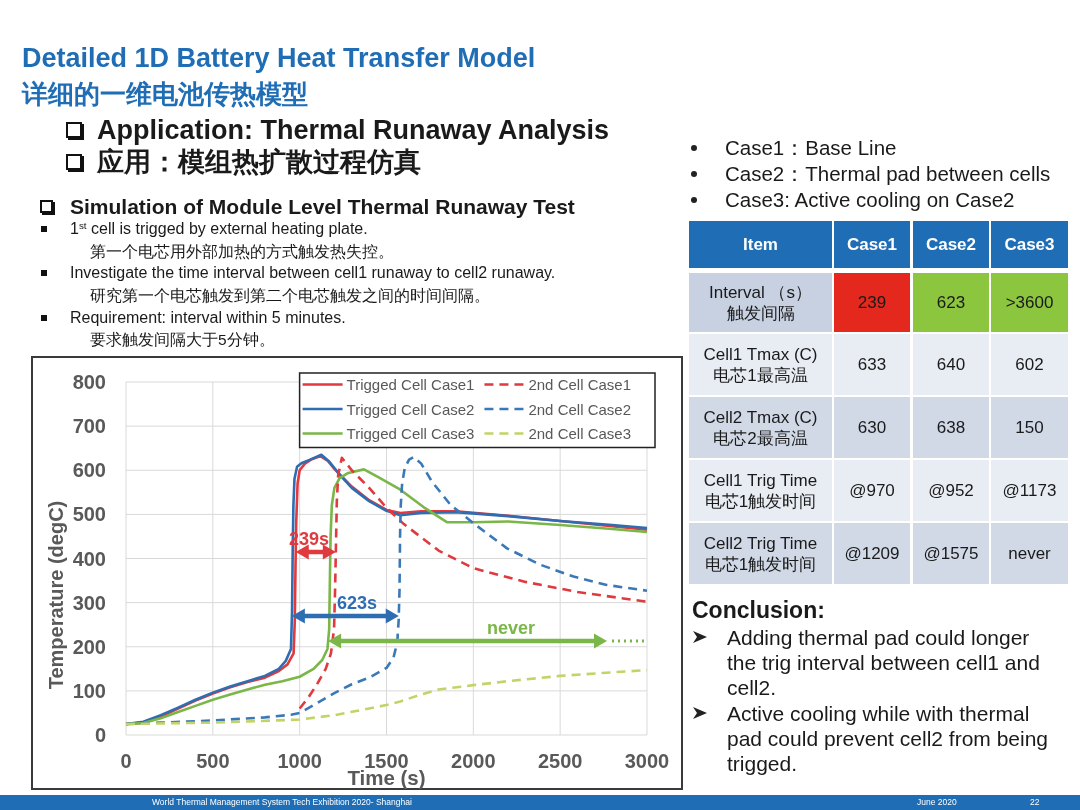  I want to click on text: @1173, so click(1029, 490).